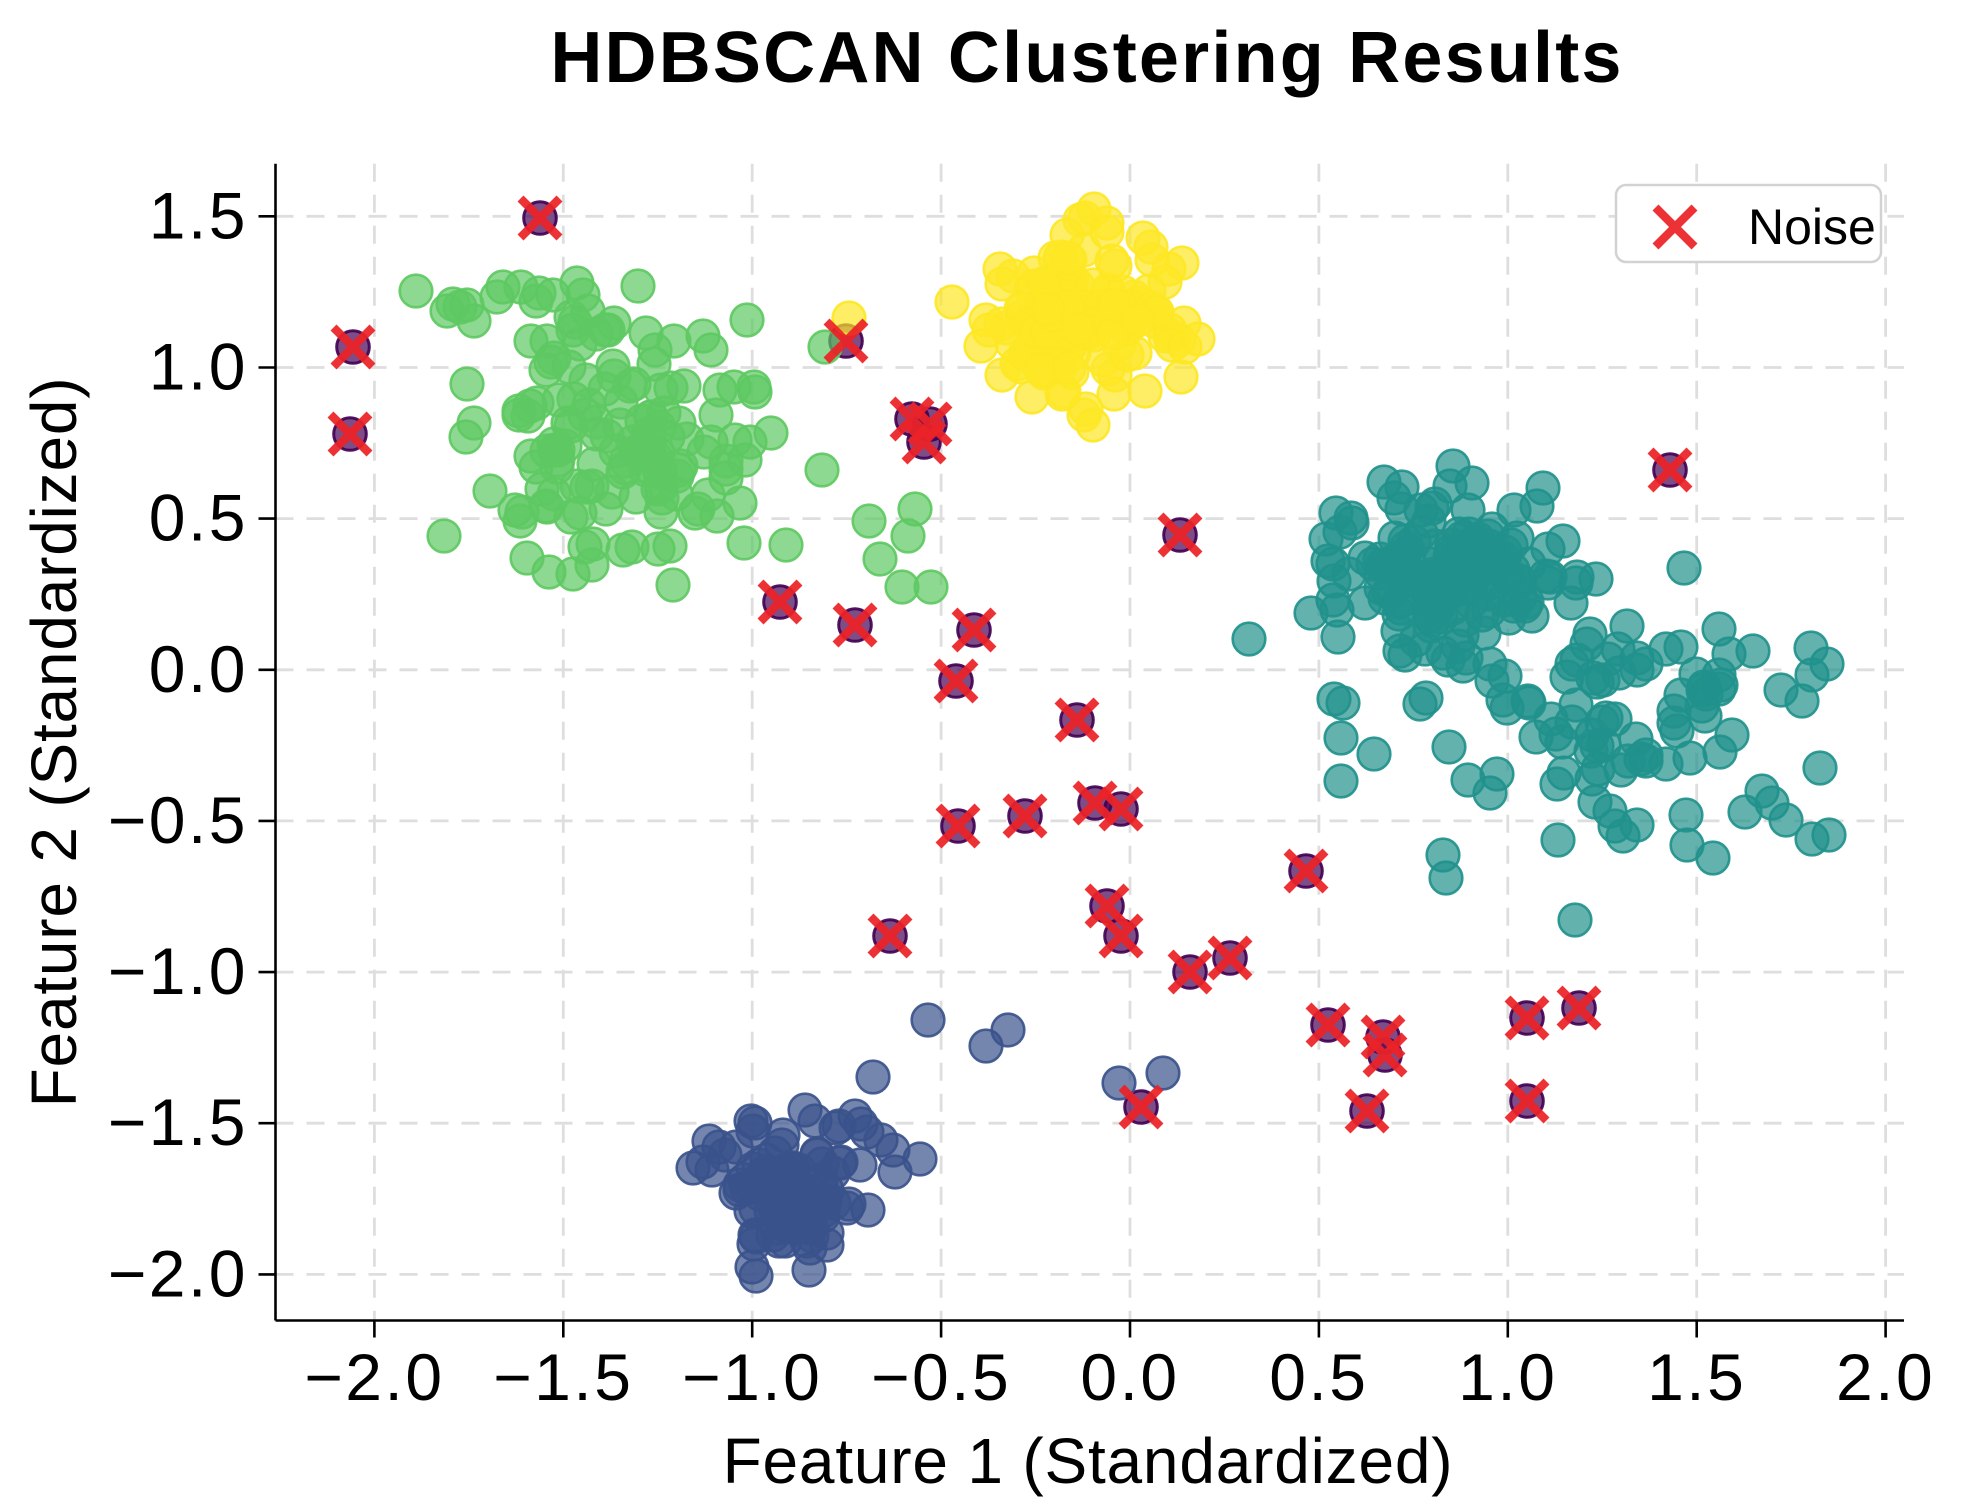  Describe the element at coordinates (1086, 58) in the screenshot. I see `svg-text: HDBSCAN Clustering Results` at that location.